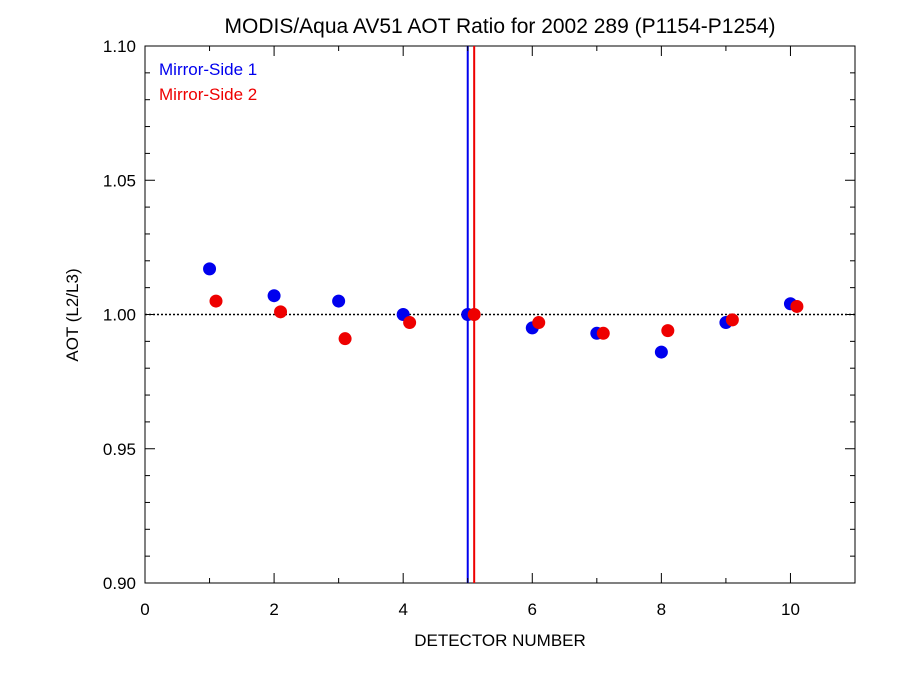  I want to click on y-tick-label: 1.10, so click(119, 46).